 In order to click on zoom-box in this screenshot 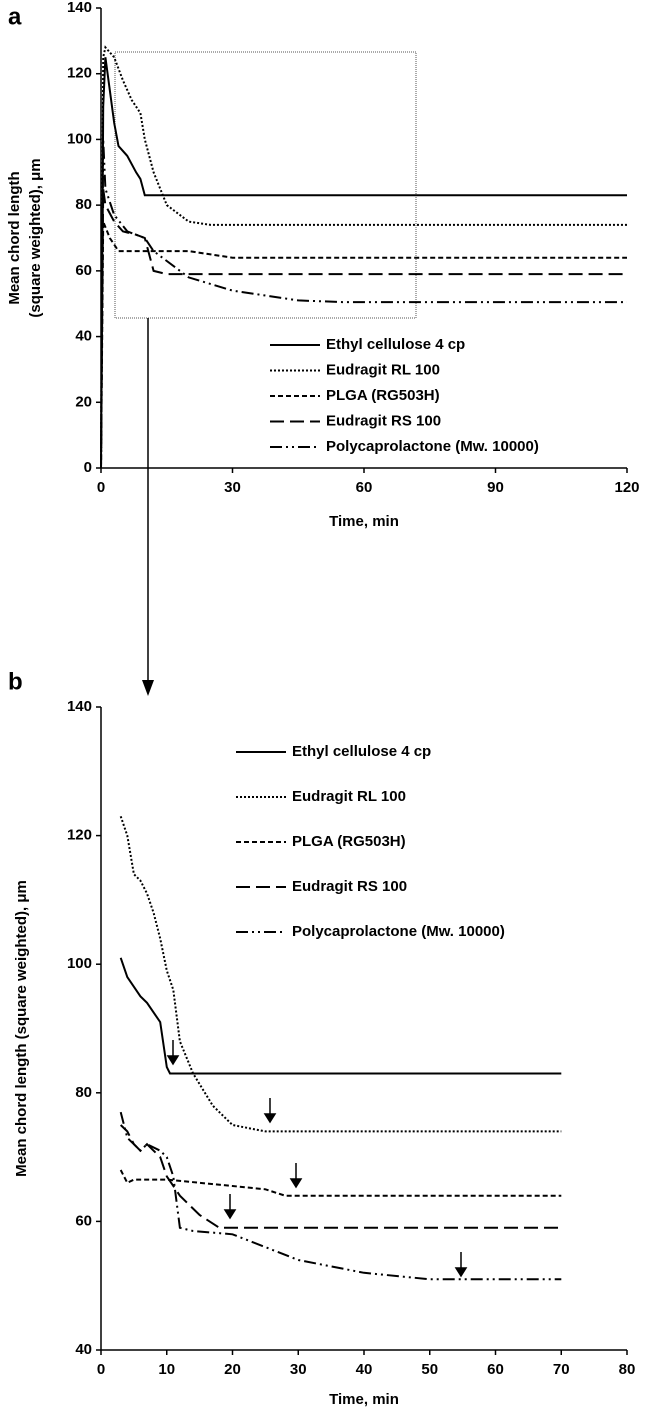, I will do `click(265, 185)`.